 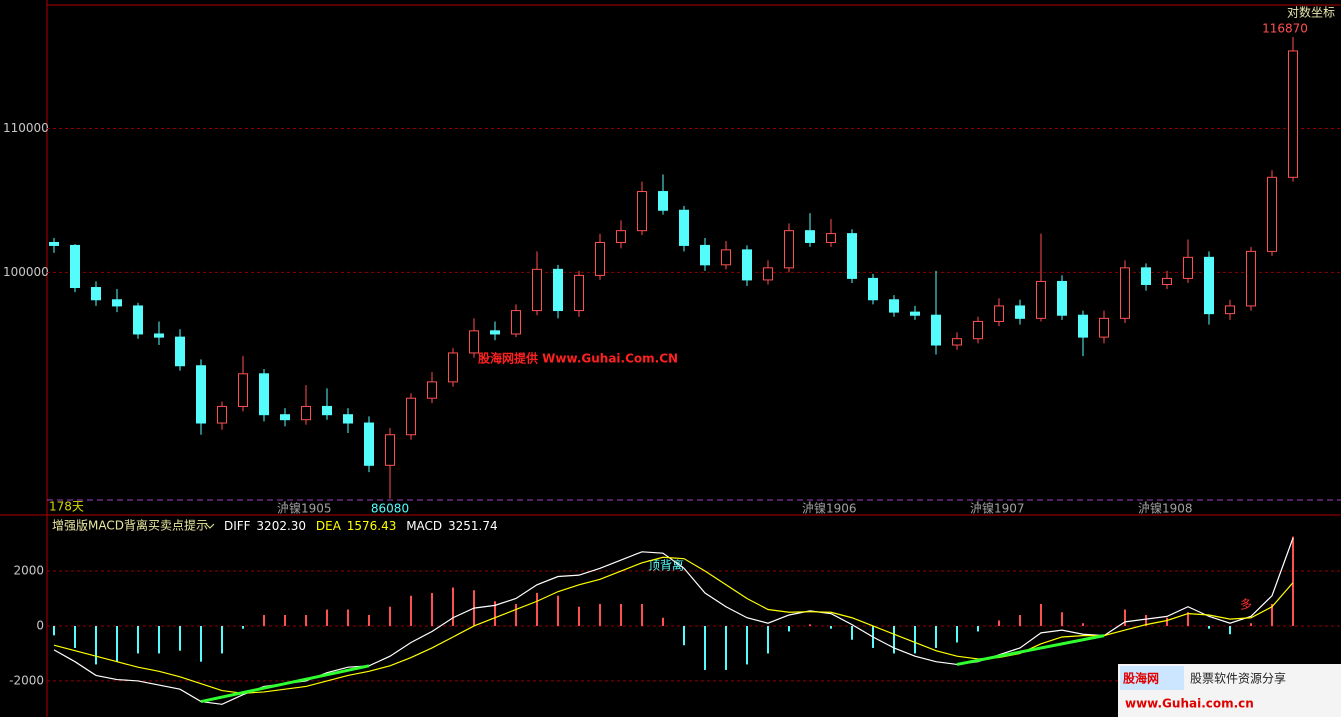 I want to click on series-name: DEA, so click(x=329, y=526).